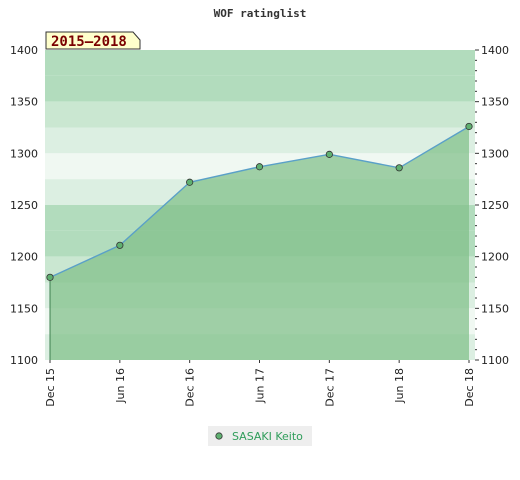  I want to click on y-tick-label-left: 1400, so click(24, 50).